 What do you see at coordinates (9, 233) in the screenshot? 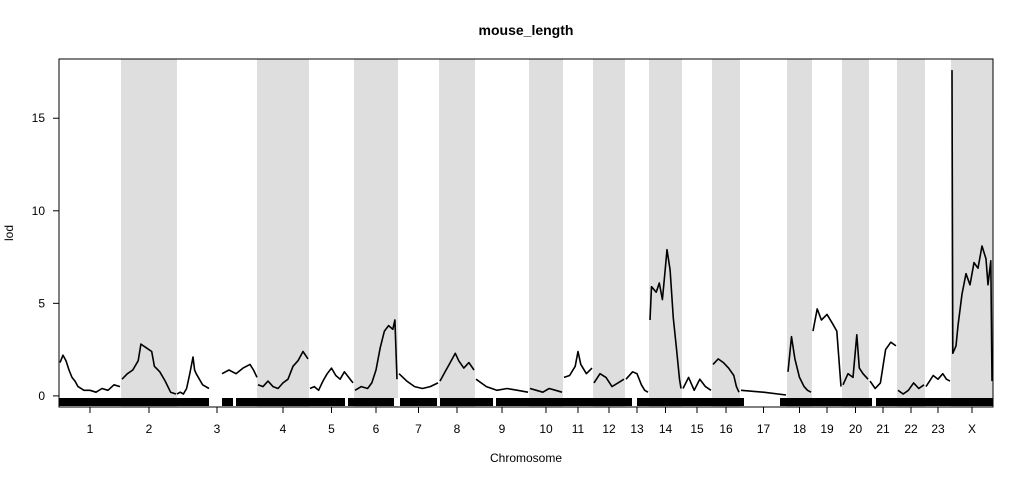
I see `y-axis-label: lod` at bounding box center [9, 233].